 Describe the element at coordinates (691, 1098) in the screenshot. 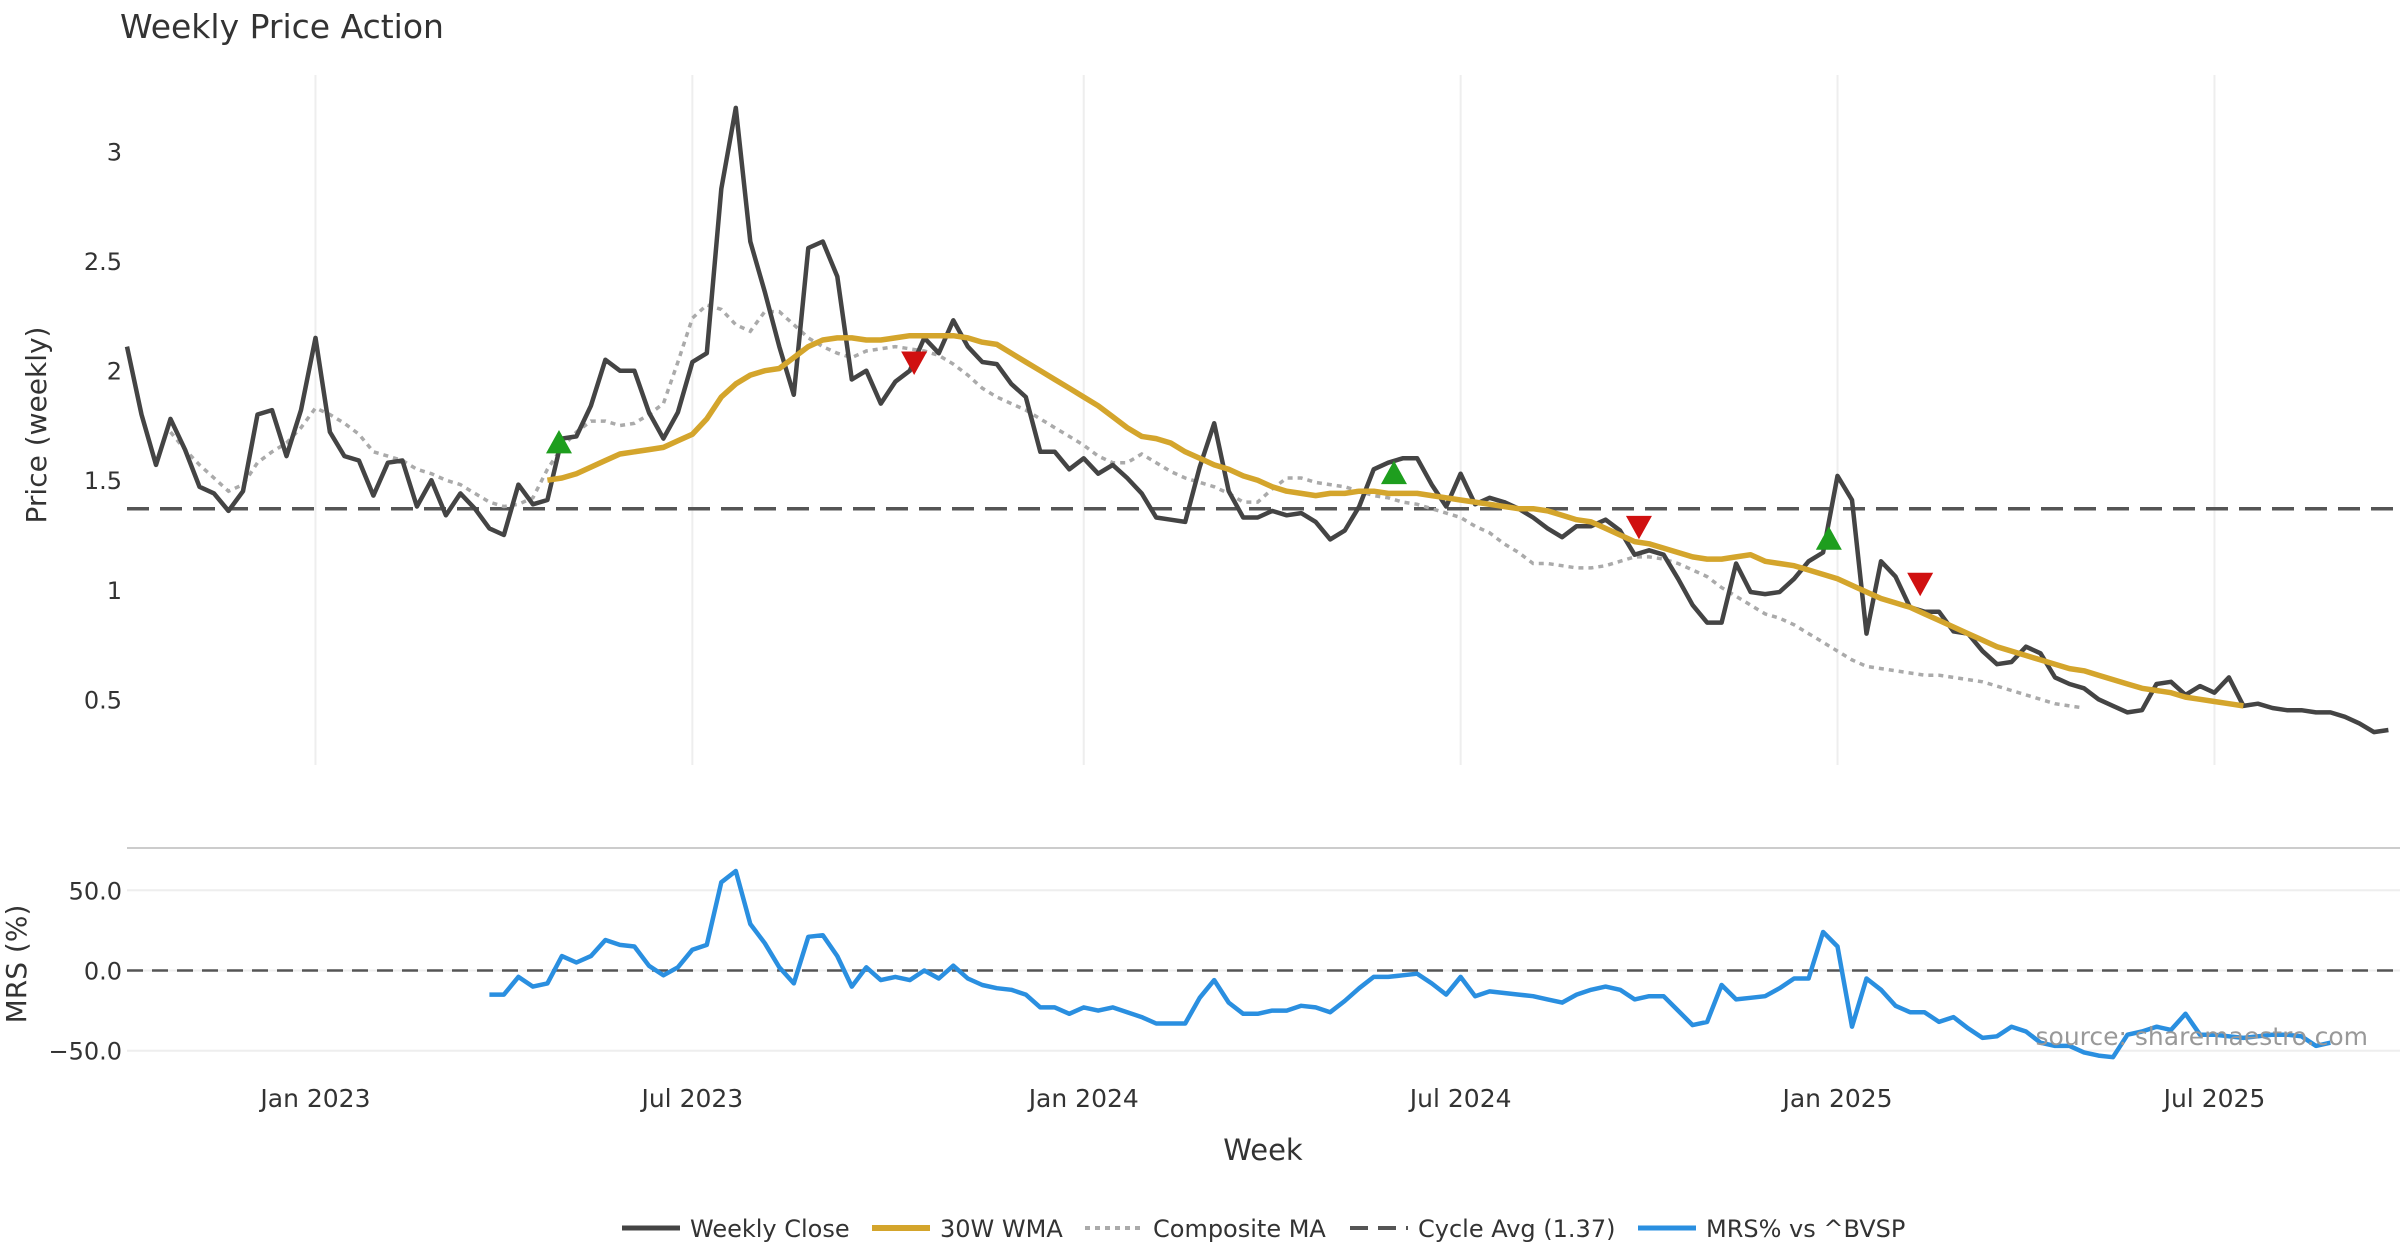

I see `x-tick-label: Jul 2023` at that location.